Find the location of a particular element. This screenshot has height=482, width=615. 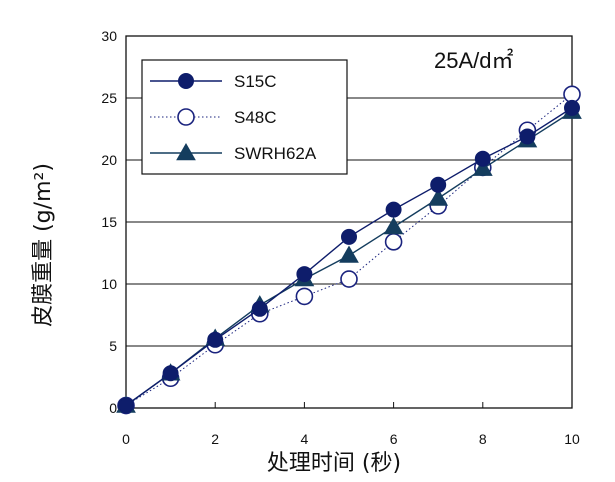

legend-marker-swrh62a is located at coordinates (186, 151).